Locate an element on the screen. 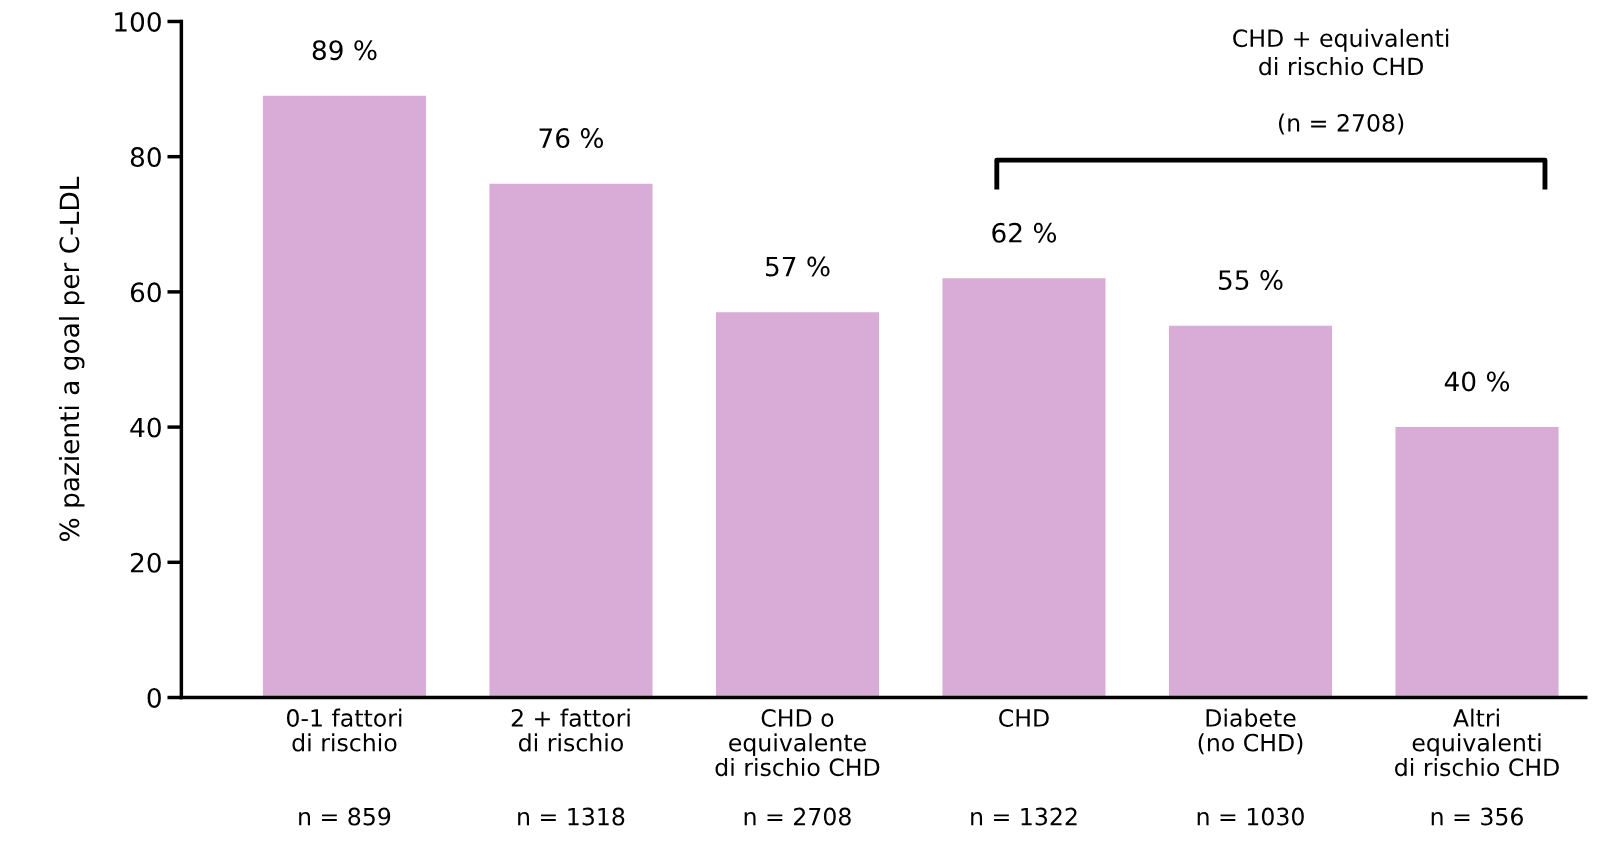 The image size is (1605, 859). text: CHD + equivalenti di rischio CHD (n = 2708) is located at coordinates (1341, 81).